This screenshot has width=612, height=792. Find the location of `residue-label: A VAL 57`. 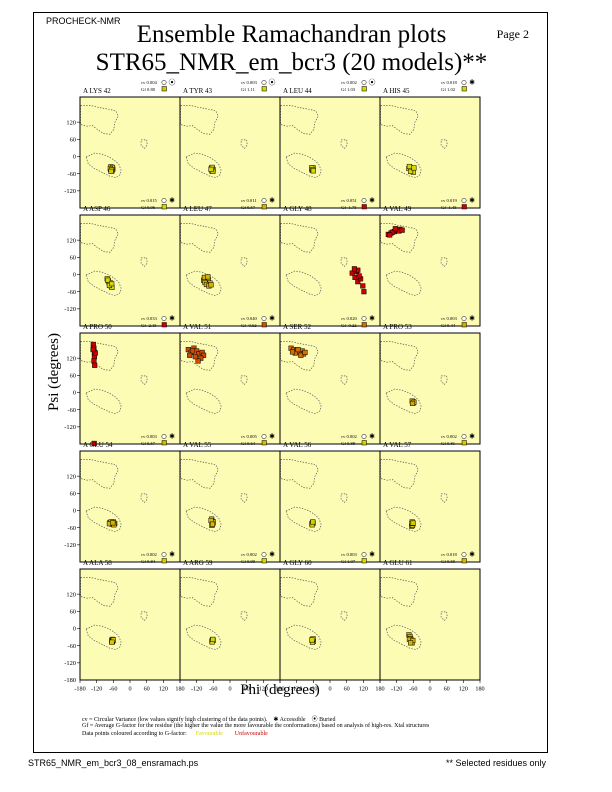

residue-label: A VAL 57 is located at coordinates (397, 445).